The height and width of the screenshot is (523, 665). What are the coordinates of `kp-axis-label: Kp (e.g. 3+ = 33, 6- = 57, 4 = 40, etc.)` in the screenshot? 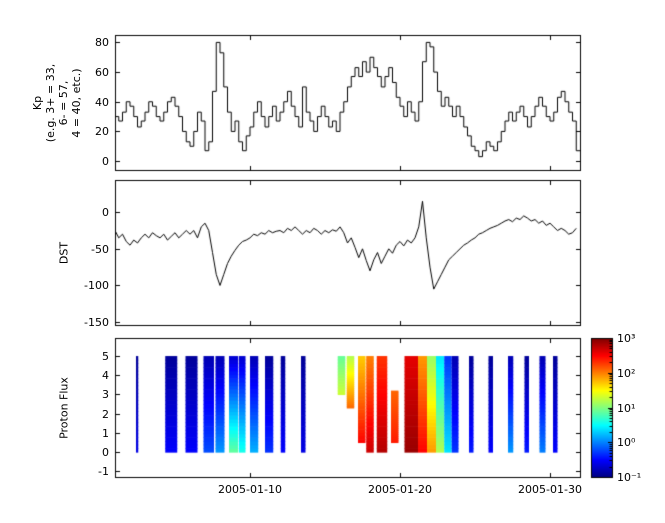 It's located at (57, 103).